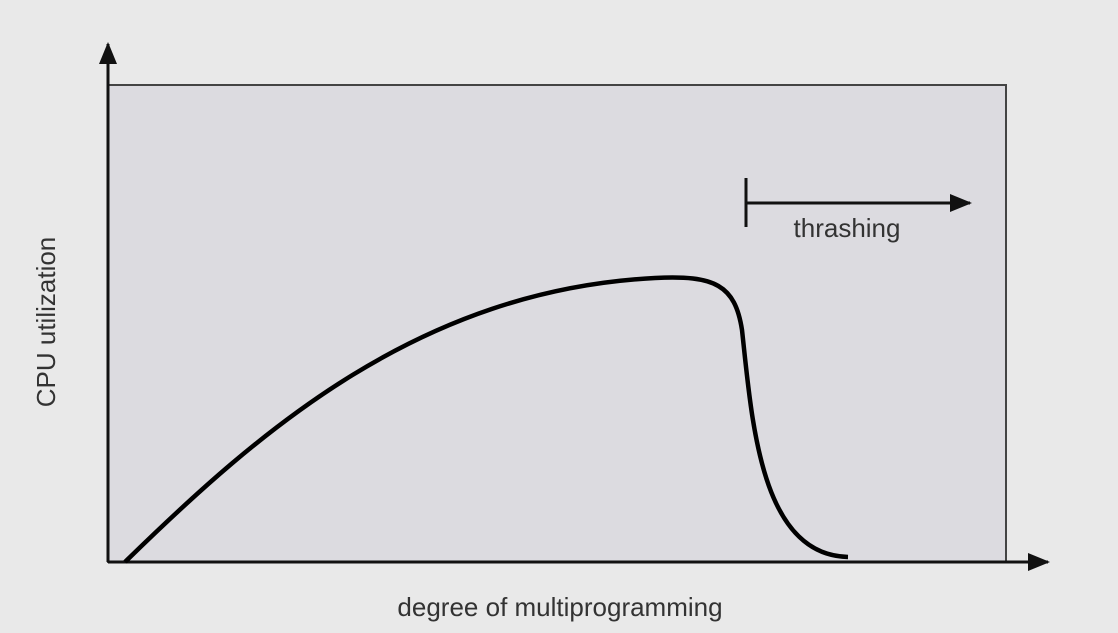  Describe the element at coordinates (559, 607) in the screenshot. I see `x-axis-label: degree of multiprogramming` at that location.